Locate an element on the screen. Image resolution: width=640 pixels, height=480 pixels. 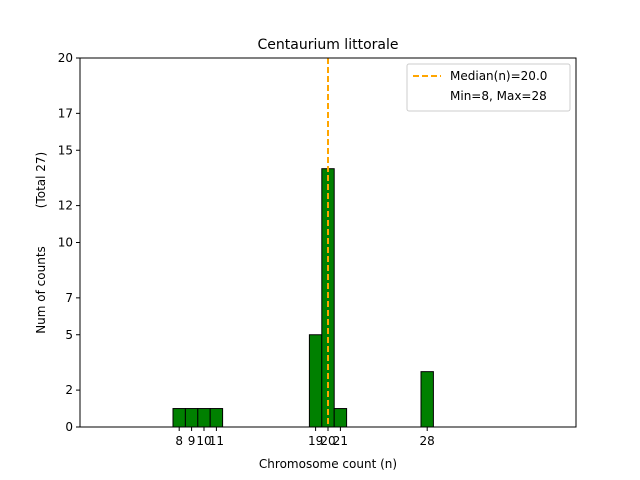
legend: Median(n)=20.0 Min=8, Max=28 is located at coordinates (488, 87).